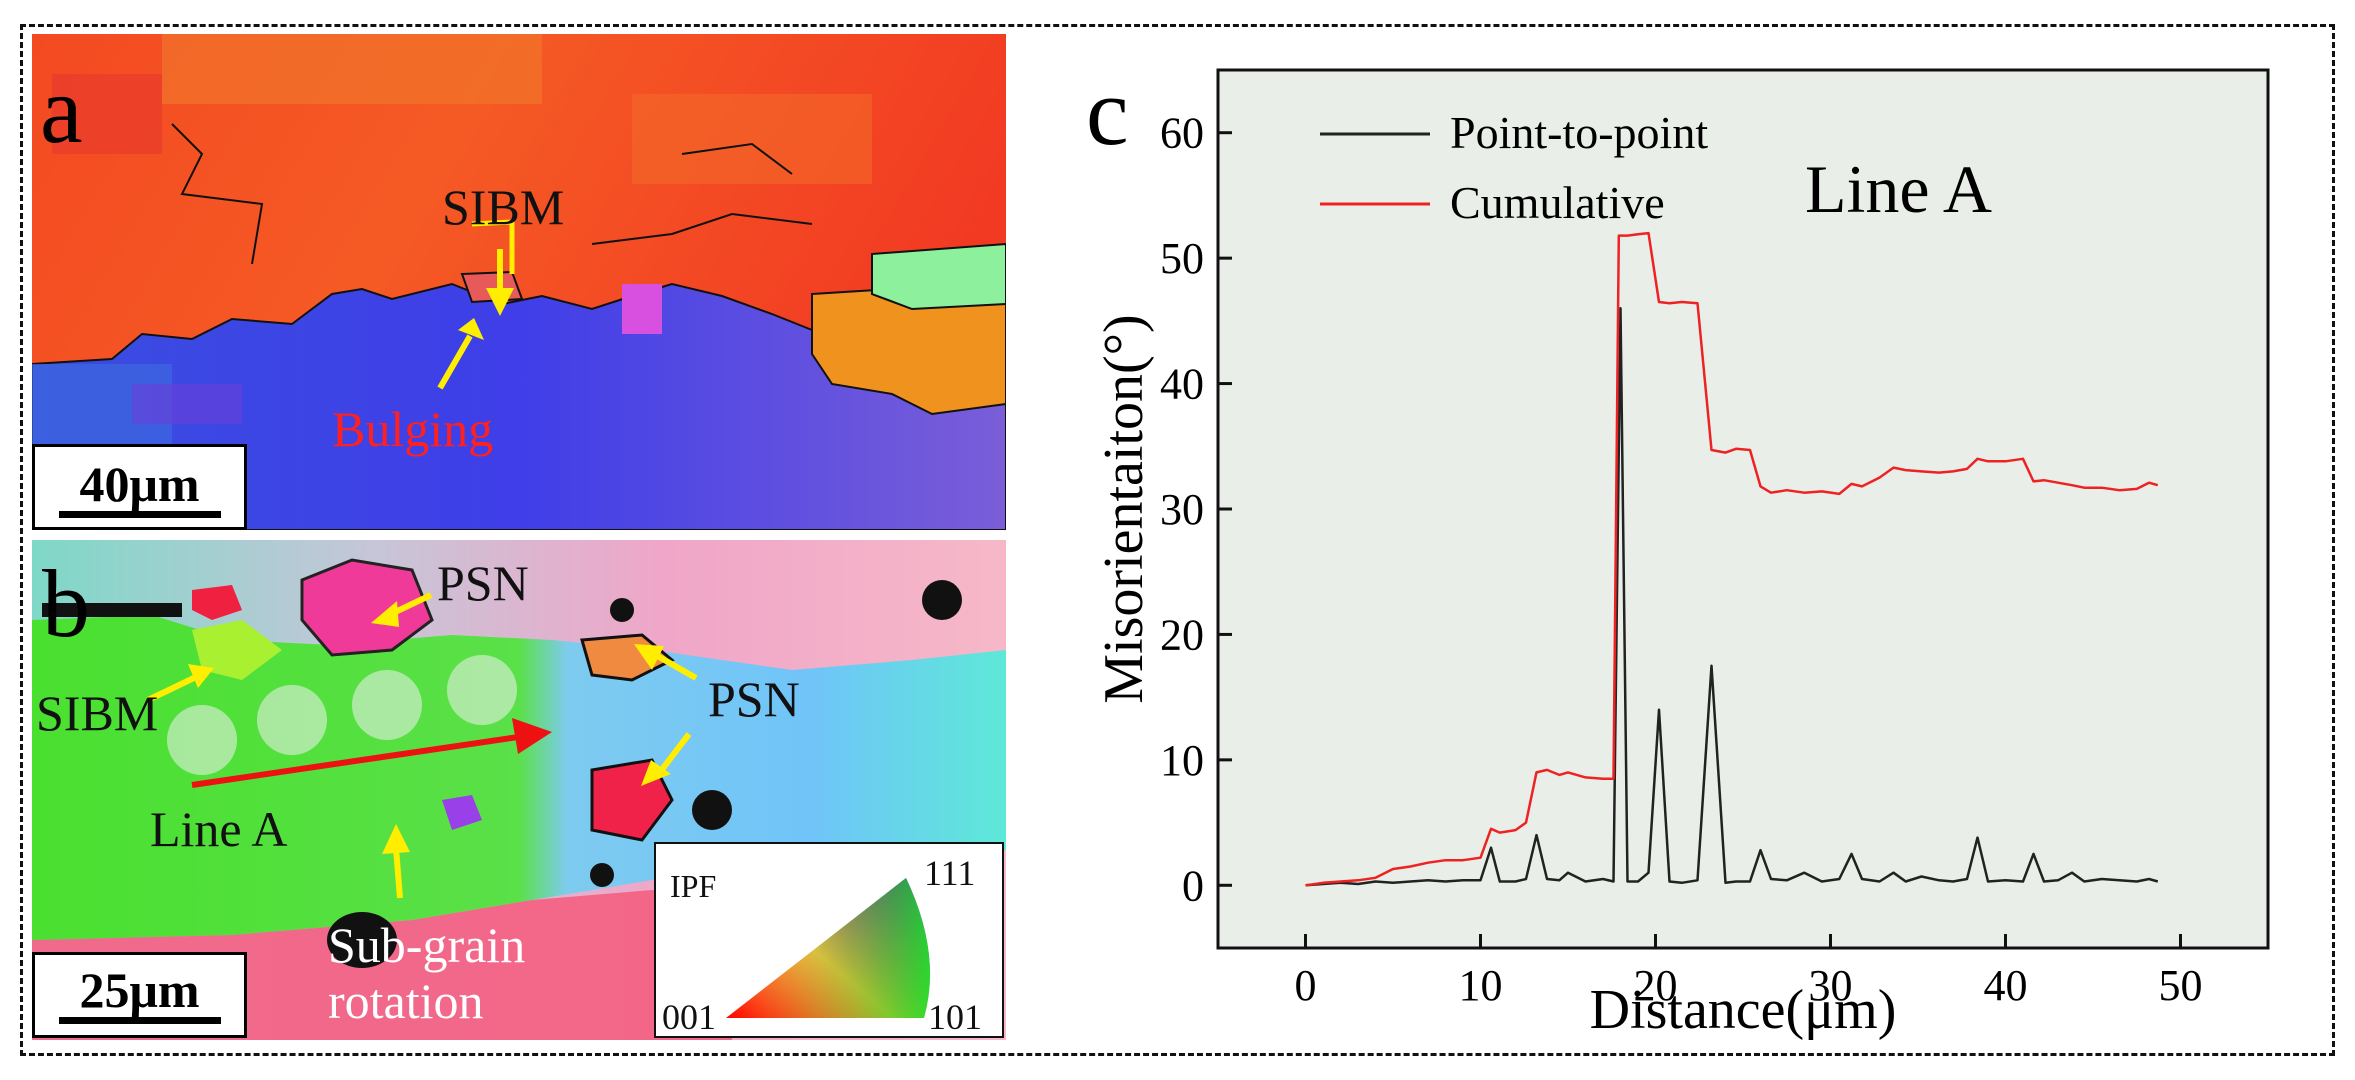 This screenshot has width=2355, height=1080. Describe the element at coordinates (97, 713) in the screenshot. I see `sibm-label-b: SIBM` at that location.